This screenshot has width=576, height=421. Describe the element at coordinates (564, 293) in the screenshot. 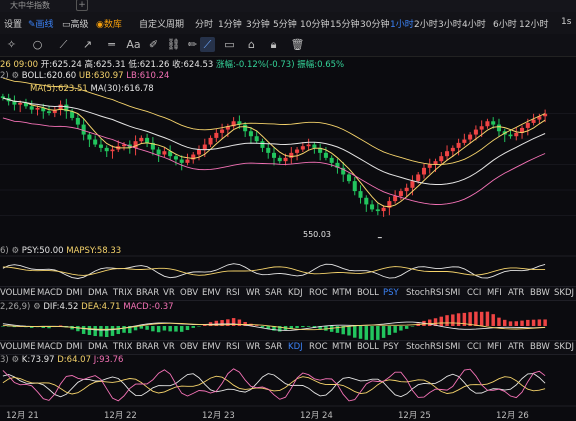

I see `tab-skdj: SKDJ` at that location.